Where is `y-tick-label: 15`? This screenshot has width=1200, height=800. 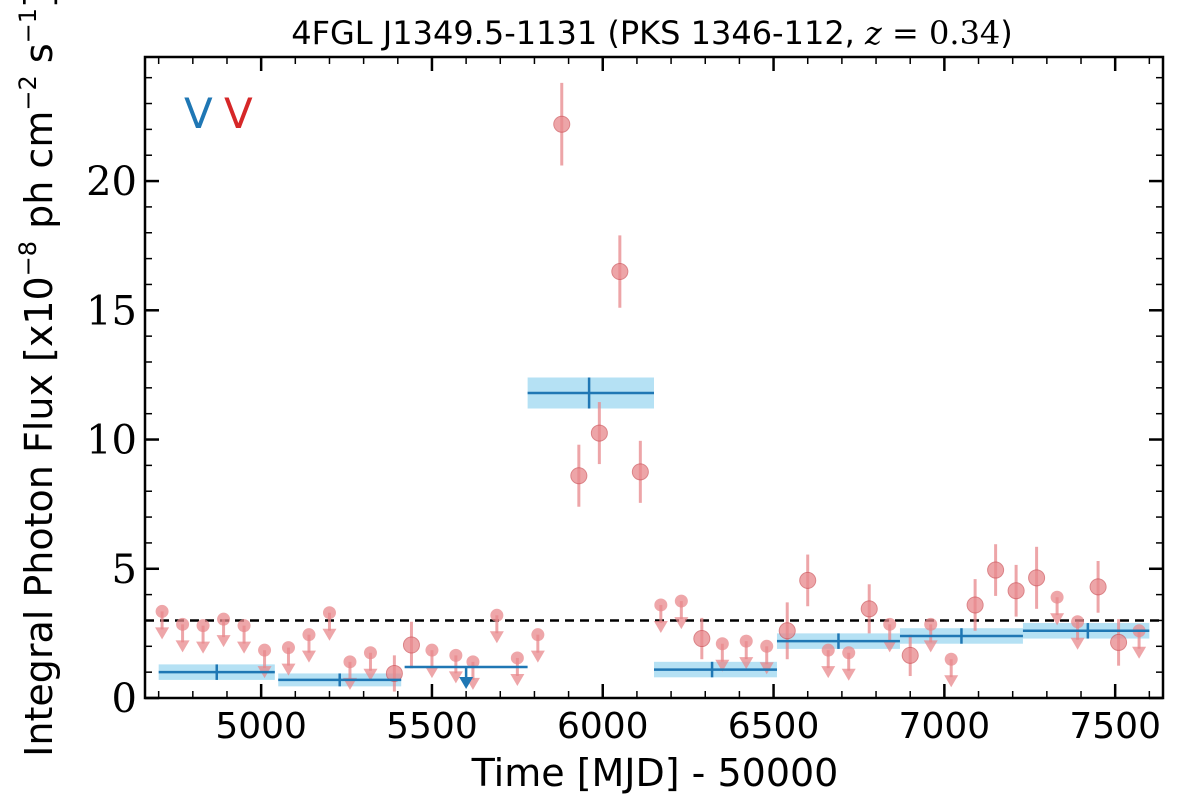 y-tick-label: 15 is located at coordinates (111, 311).